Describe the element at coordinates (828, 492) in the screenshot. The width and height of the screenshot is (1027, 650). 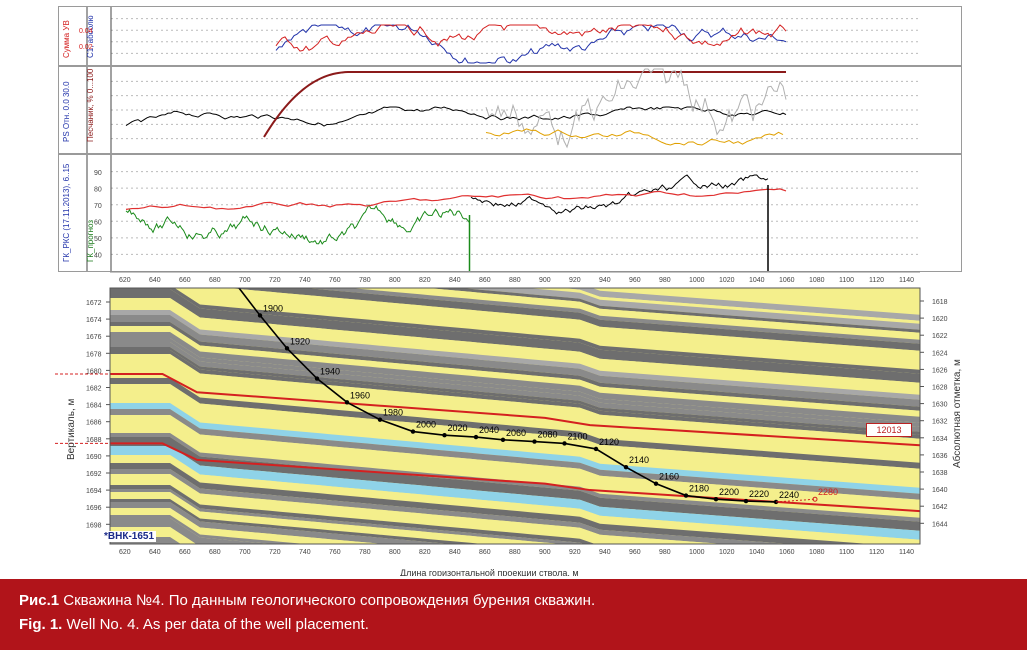
I see `md-label-projected: 2280` at that location.